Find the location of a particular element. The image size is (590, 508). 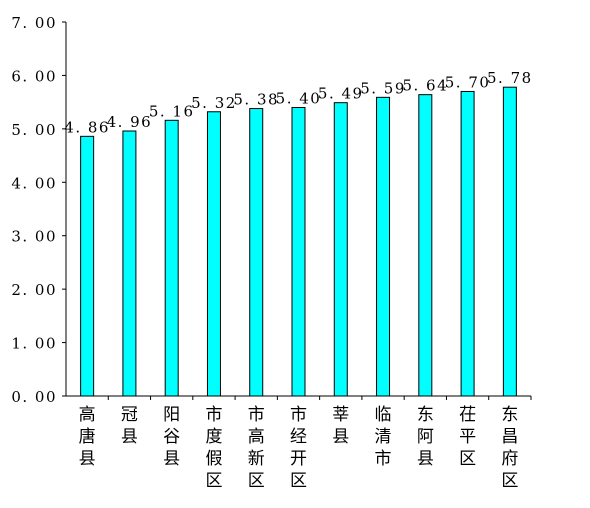

y-tick-label: 0. 00 is located at coordinates (34, 397).